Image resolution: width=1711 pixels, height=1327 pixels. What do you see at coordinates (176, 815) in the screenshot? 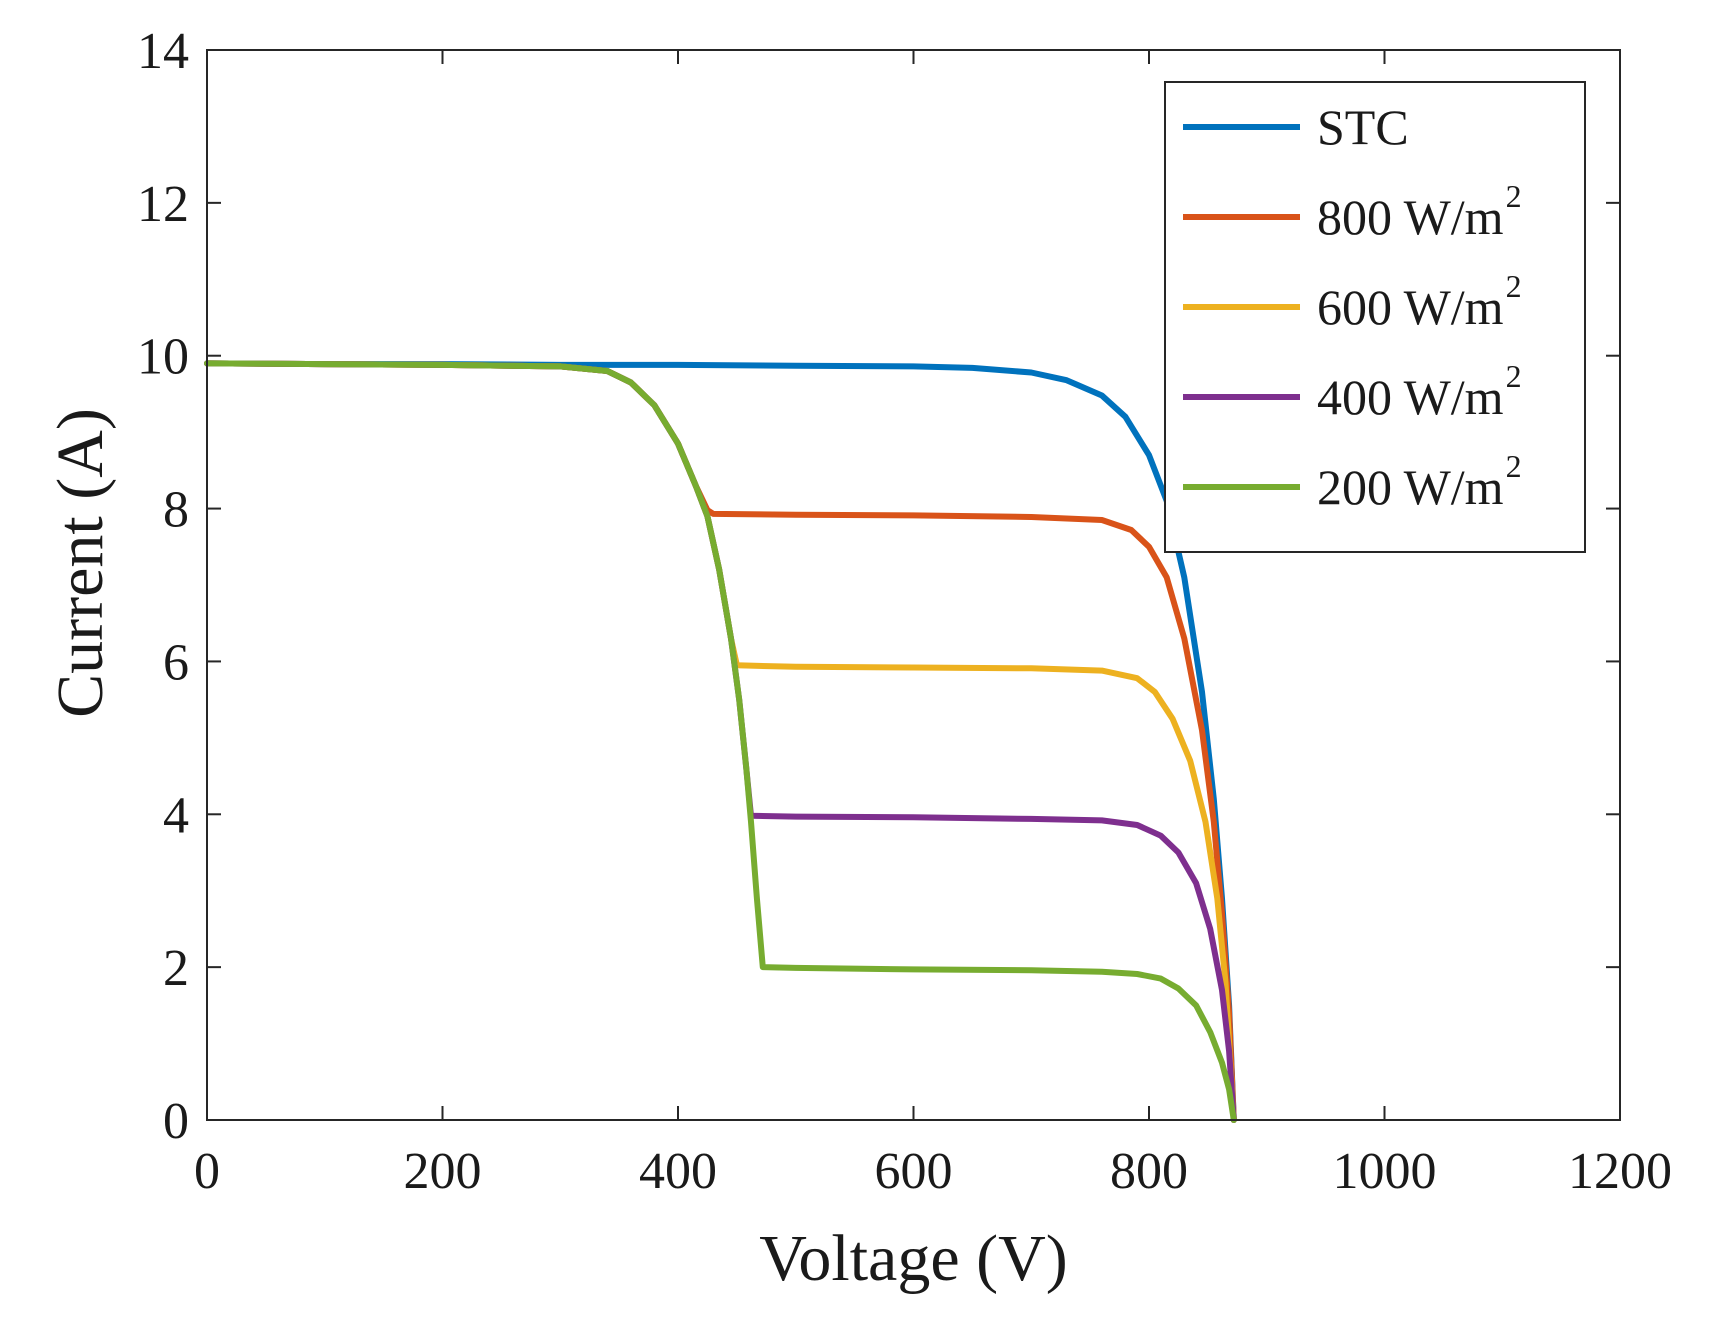
I see `y-tick-label-4: 4` at bounding box center [176, 815].